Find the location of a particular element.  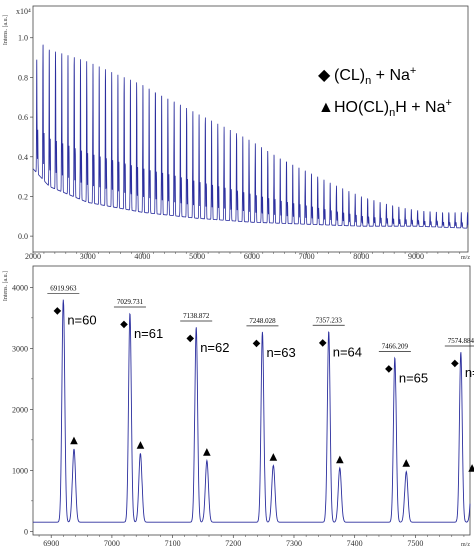

x-tick-label: 7500 is located at coordinates (415, 543).